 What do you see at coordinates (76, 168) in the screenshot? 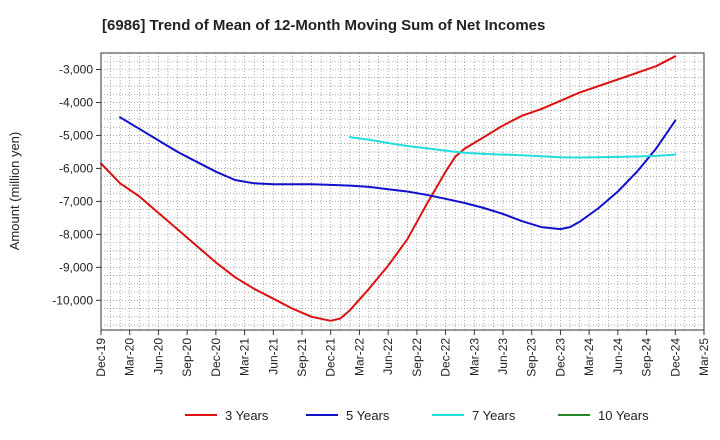
I see `y-tick-label: -6,000` at bounding box center [76, 168].